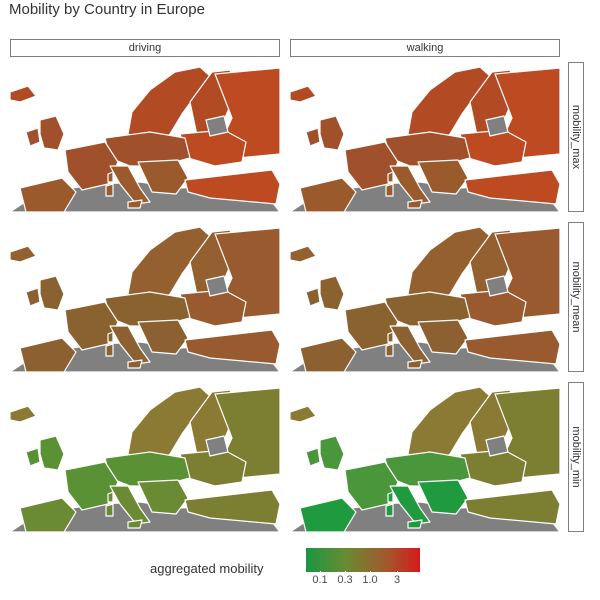 The width and height of the screenshot is (600, 600). Describe the element at coordinates (363, 560) in the screenshot. I see `legend-colorbar` at that location.